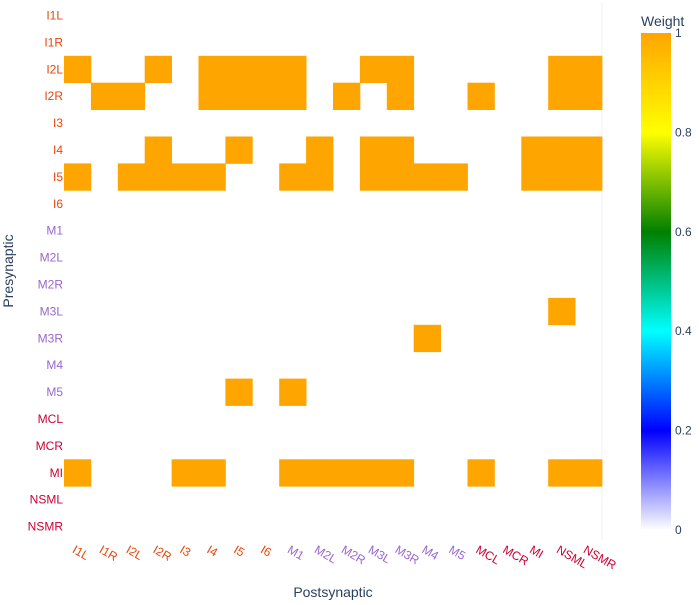 The width and height of the screenshot is (700, 605). I want to click on x-tick-label: I1L, so click(81, 552).